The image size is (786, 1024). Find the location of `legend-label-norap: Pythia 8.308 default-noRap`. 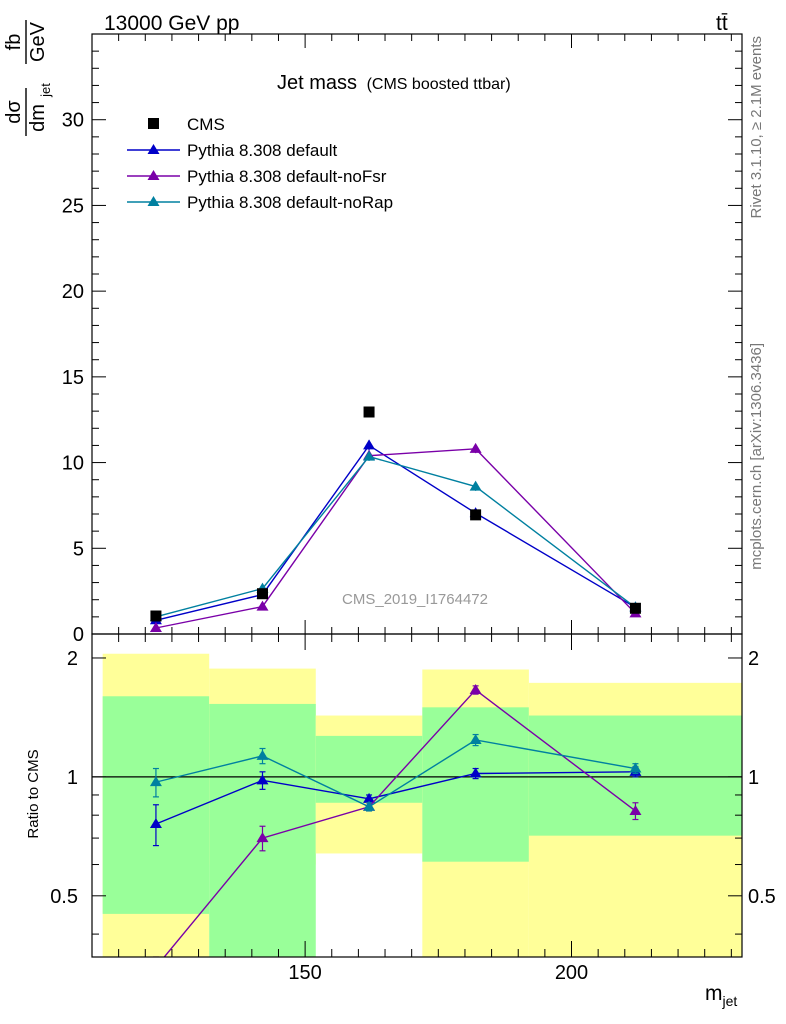

legend-label-norap: Pythia 8.308 default-noRap is located at coordinates (290, 202).